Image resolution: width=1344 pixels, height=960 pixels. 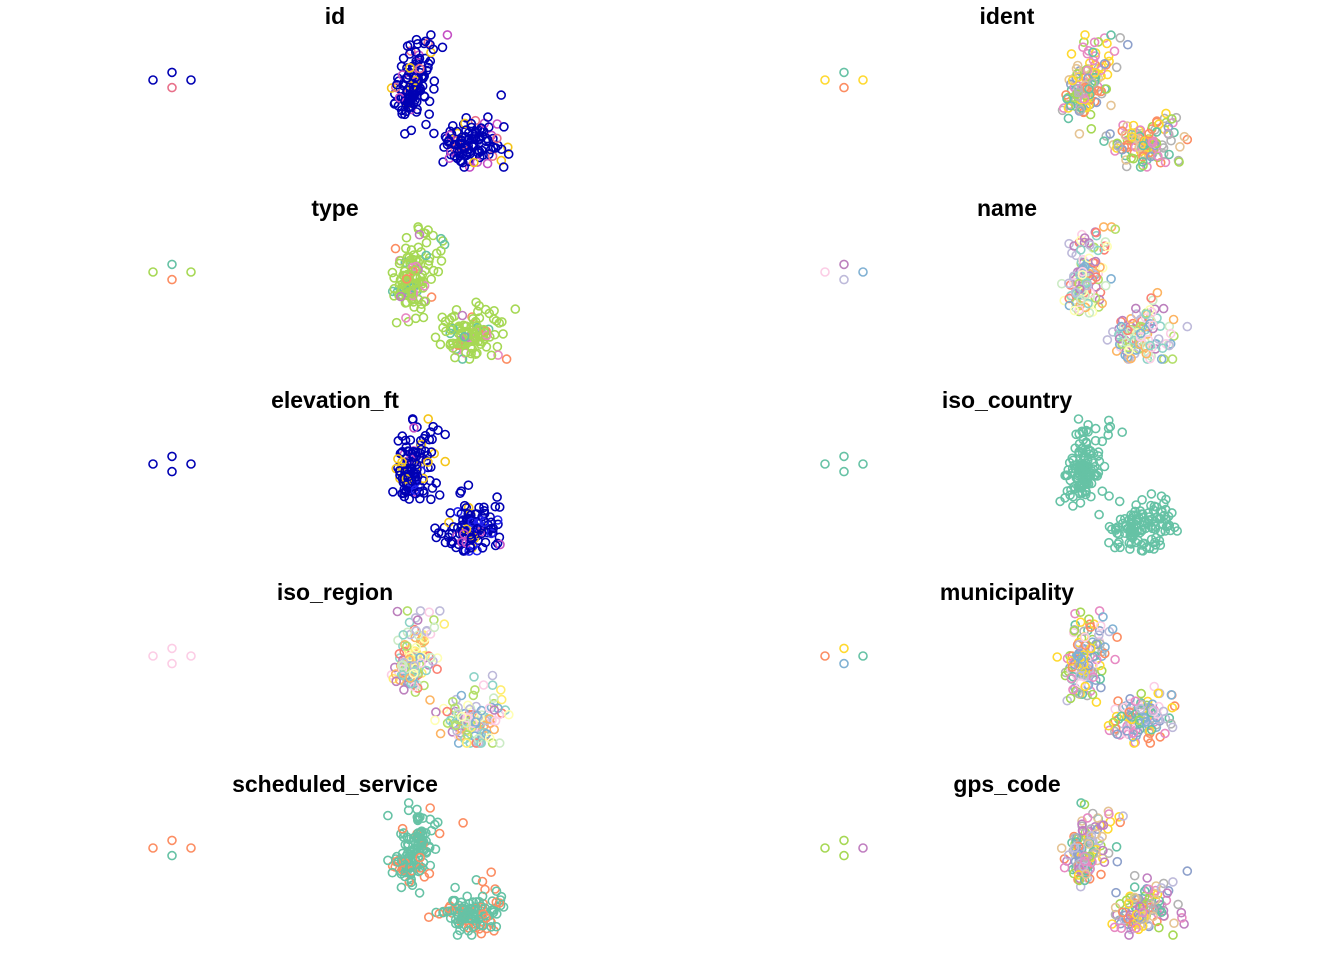 What do you see at coordinates (328, 855) in the screenshot?
I see `panel-scheduled-service: scheduled_service` at bounding box center [328, 855].